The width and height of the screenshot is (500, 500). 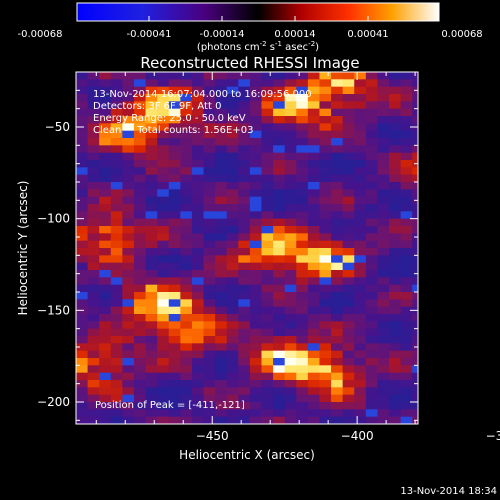 I want to click on annotation-peak-position: Position of Peak = [-411,-121], so click(x=170, y=405).